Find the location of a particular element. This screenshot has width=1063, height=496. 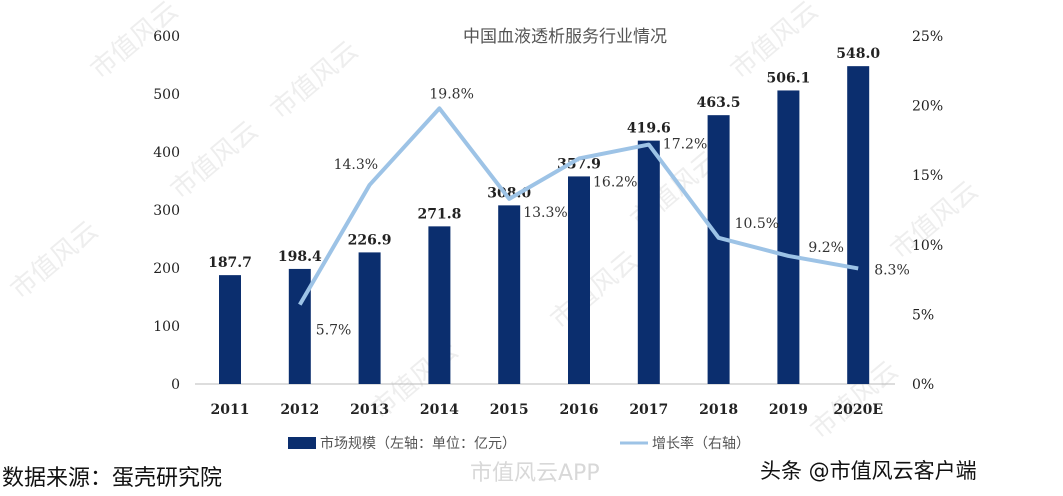

legend-label-line: 增长率（右轴） is located at coordinates (701, 443).